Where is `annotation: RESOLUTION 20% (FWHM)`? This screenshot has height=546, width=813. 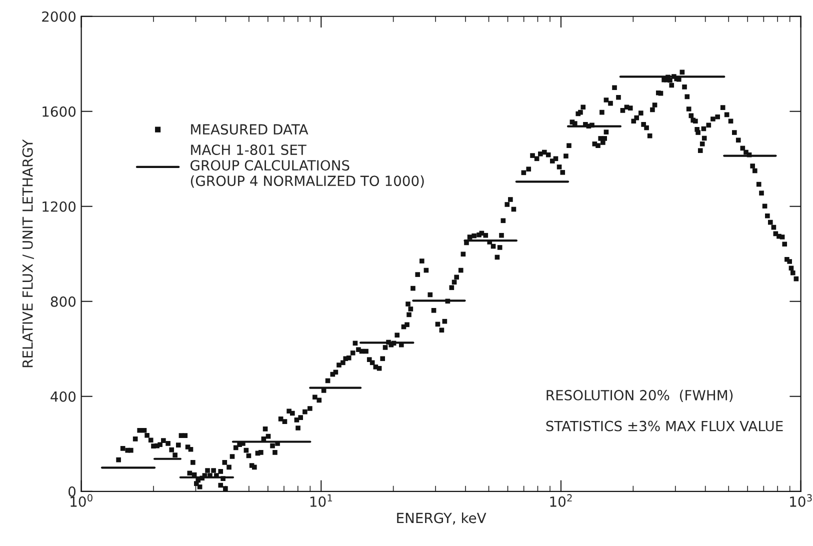 annotation: RESOLUTION 20% (FWHM) is located at coordinates (639, 396).